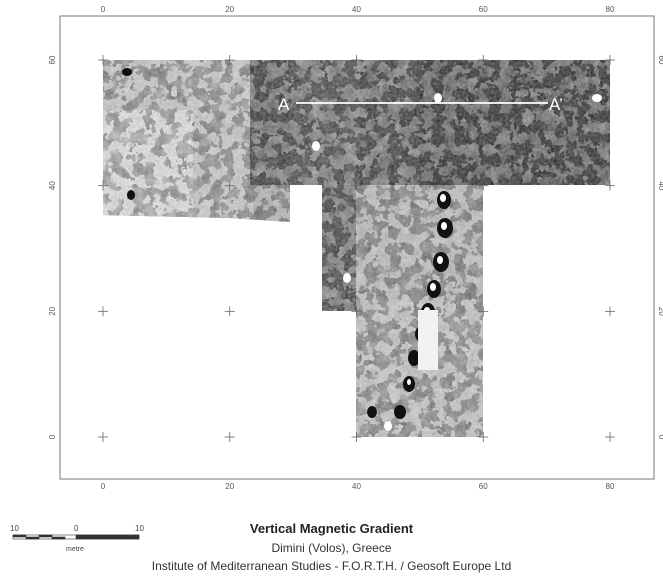 Image resolution: width=663 pixels, height=577 pixels. What do you see at coordinates (103, 486) in the screenshot?
I see `x-tick-label-bottom: 0` at bounding box center [103, 486].